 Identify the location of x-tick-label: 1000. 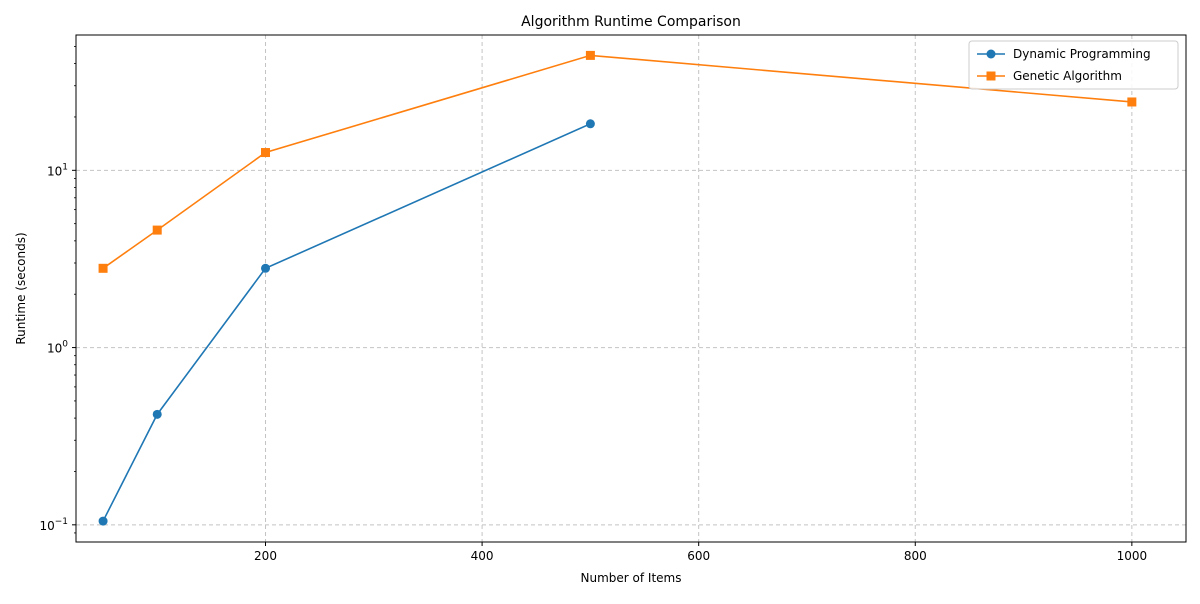
(1132, 556).